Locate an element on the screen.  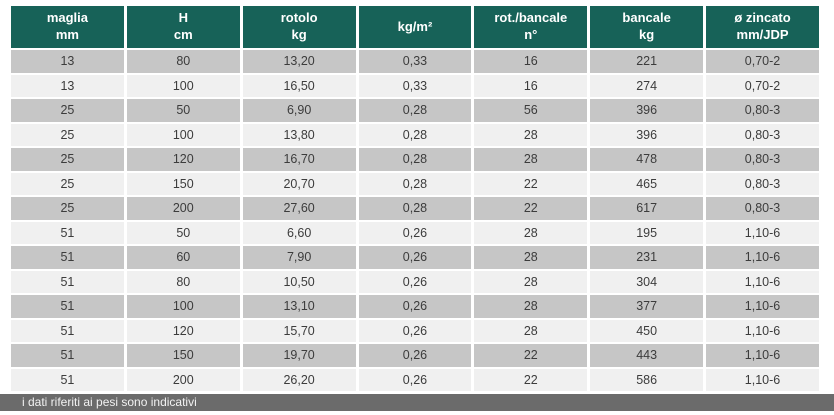
table-row: 25 120 16,70 0,28 28 478 0,80-3 is located at coordinates (415, 159).